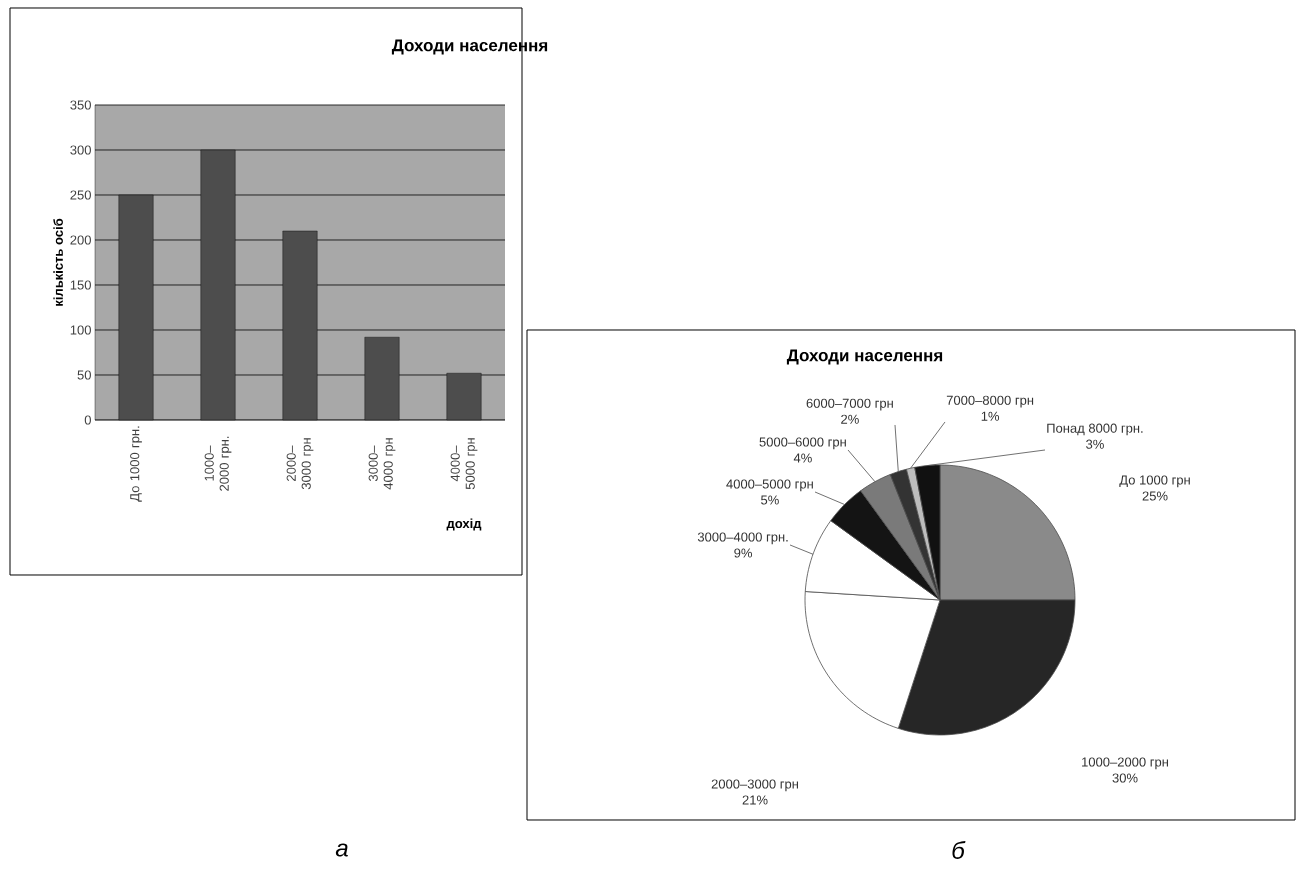  What do you see at coordinates (80, 285) in the screenshot?
I see `y-tick-label: 150` at bounding box center [80, 285].